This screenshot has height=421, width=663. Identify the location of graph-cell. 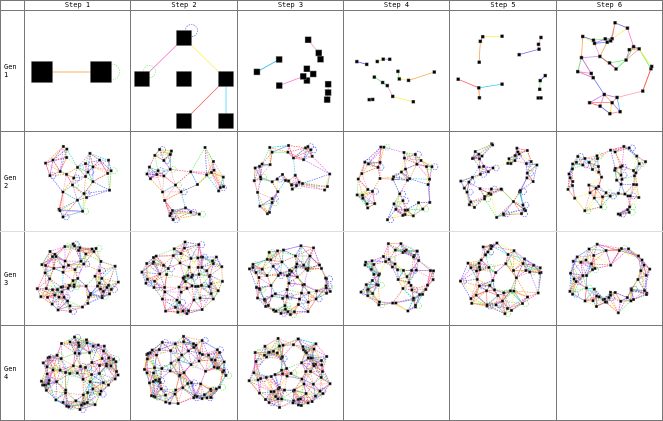
(184, 181).